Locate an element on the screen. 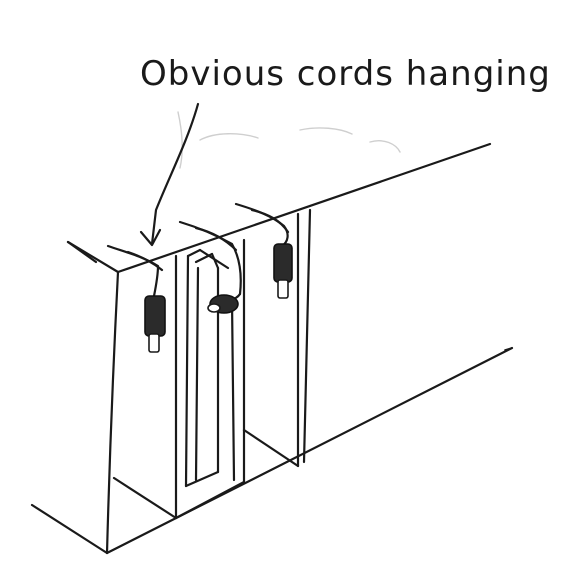  plug-left-body is located at coordinates (155, 316).